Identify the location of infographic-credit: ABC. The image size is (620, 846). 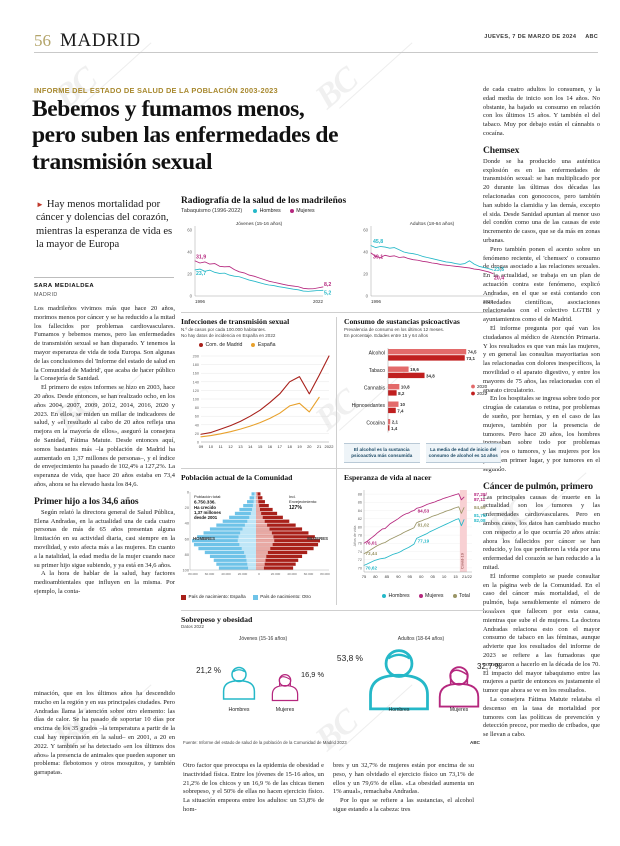
(475, 742).